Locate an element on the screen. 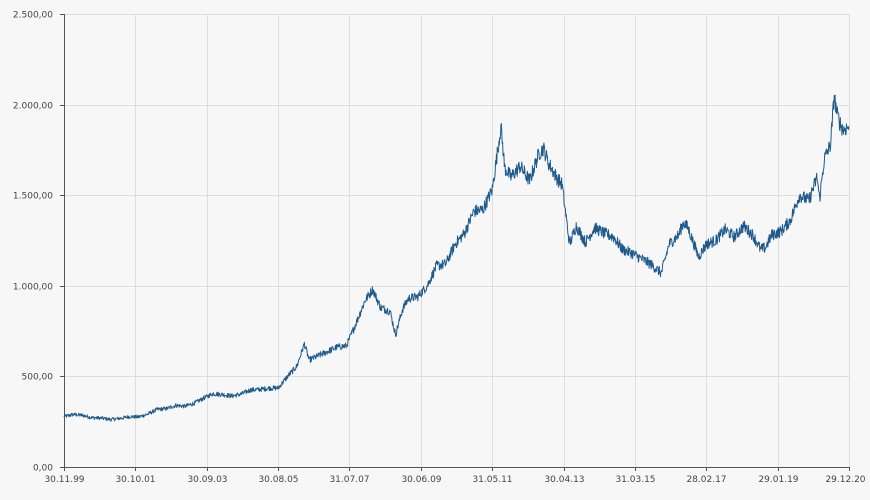 This screenshot has width=870, height=500. x-tick-label: 28.02.17 is located at coordinates (706, 480).